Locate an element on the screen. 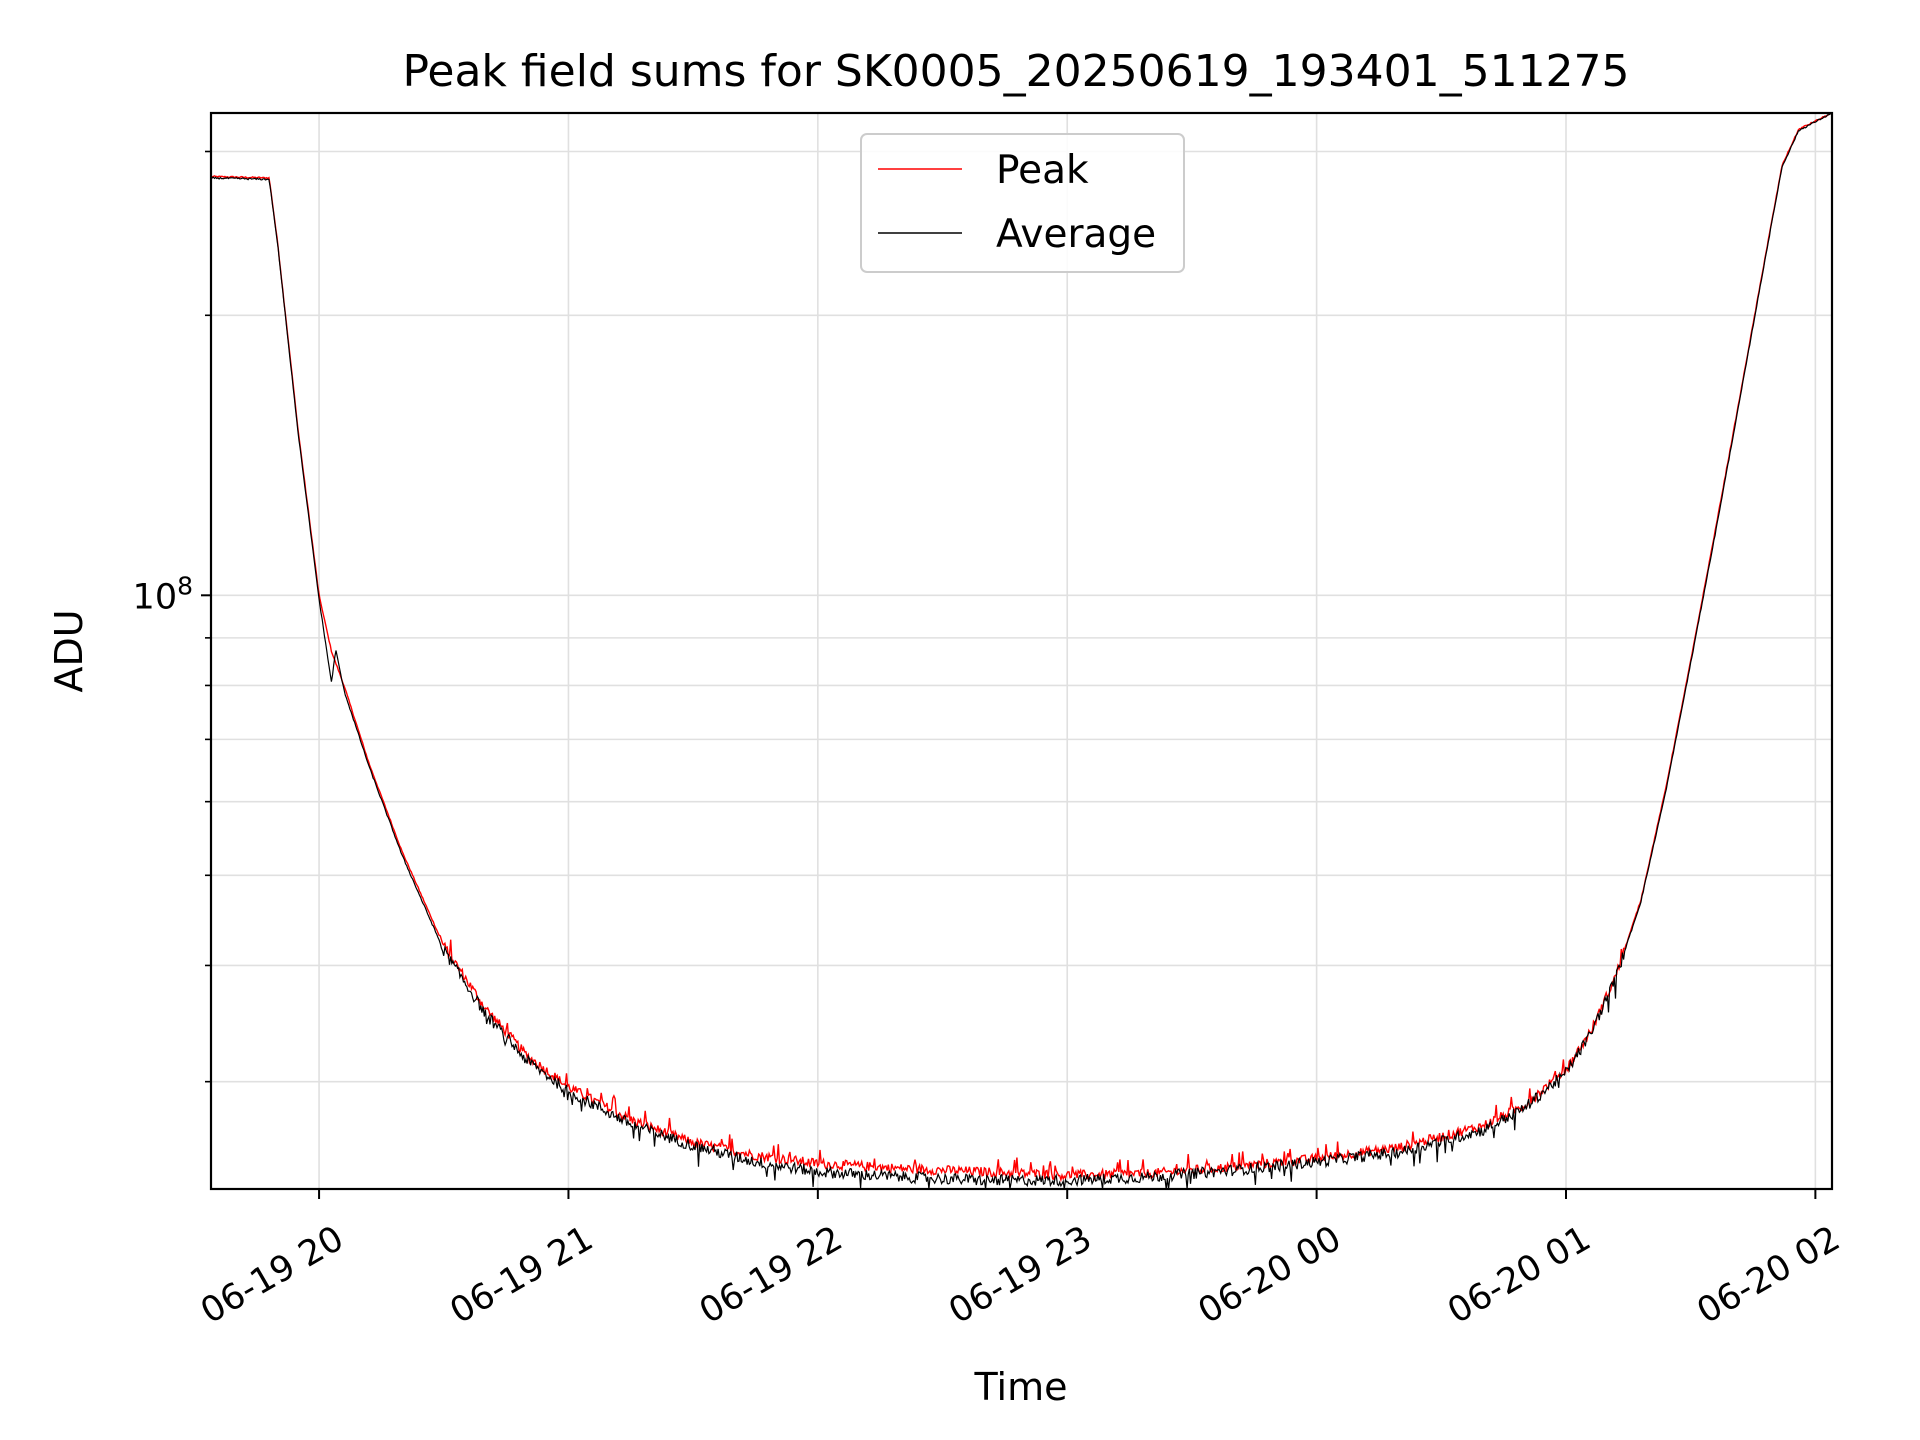 The image size is (1920, 1440). legend: Peak Average is located at coordinates (1022, 203).